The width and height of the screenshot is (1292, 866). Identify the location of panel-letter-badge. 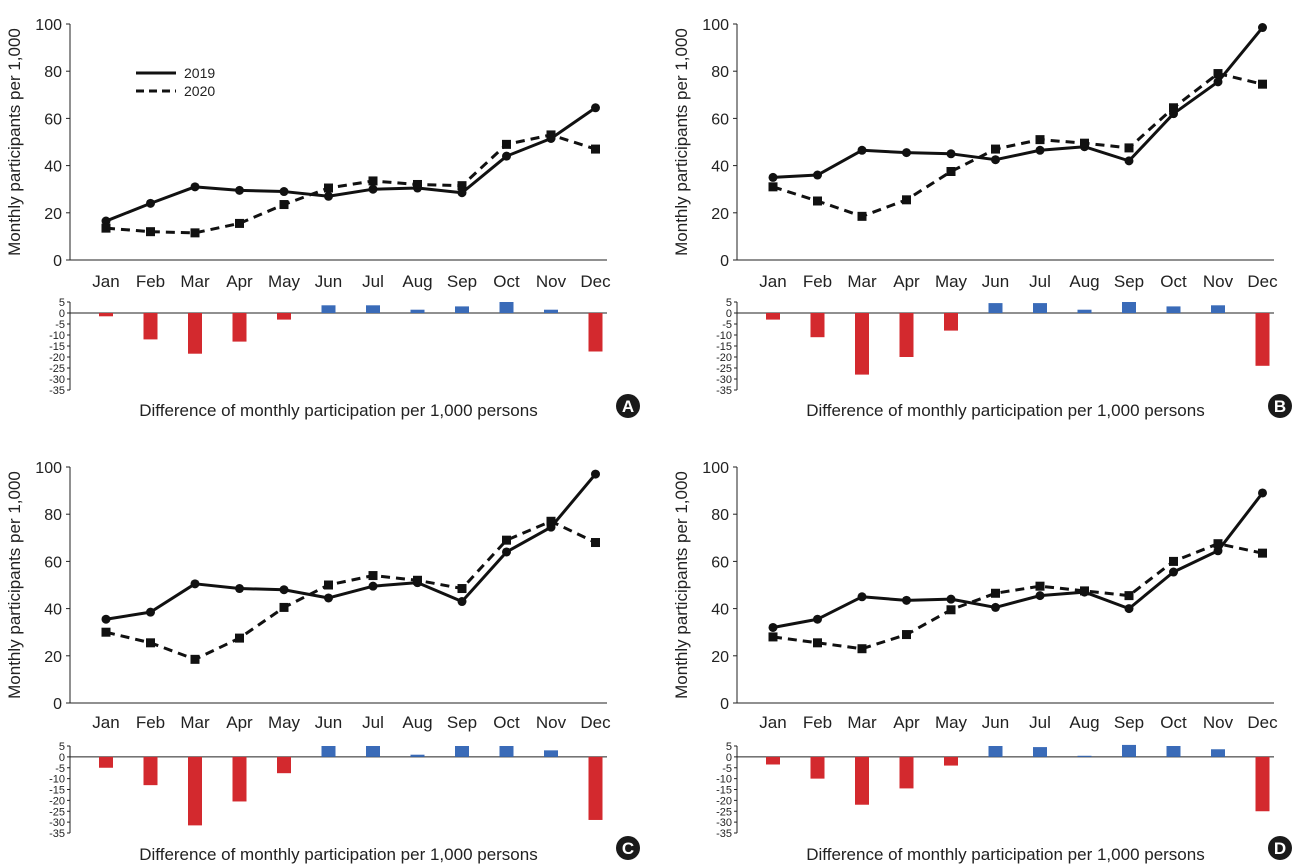
(1280, 848).